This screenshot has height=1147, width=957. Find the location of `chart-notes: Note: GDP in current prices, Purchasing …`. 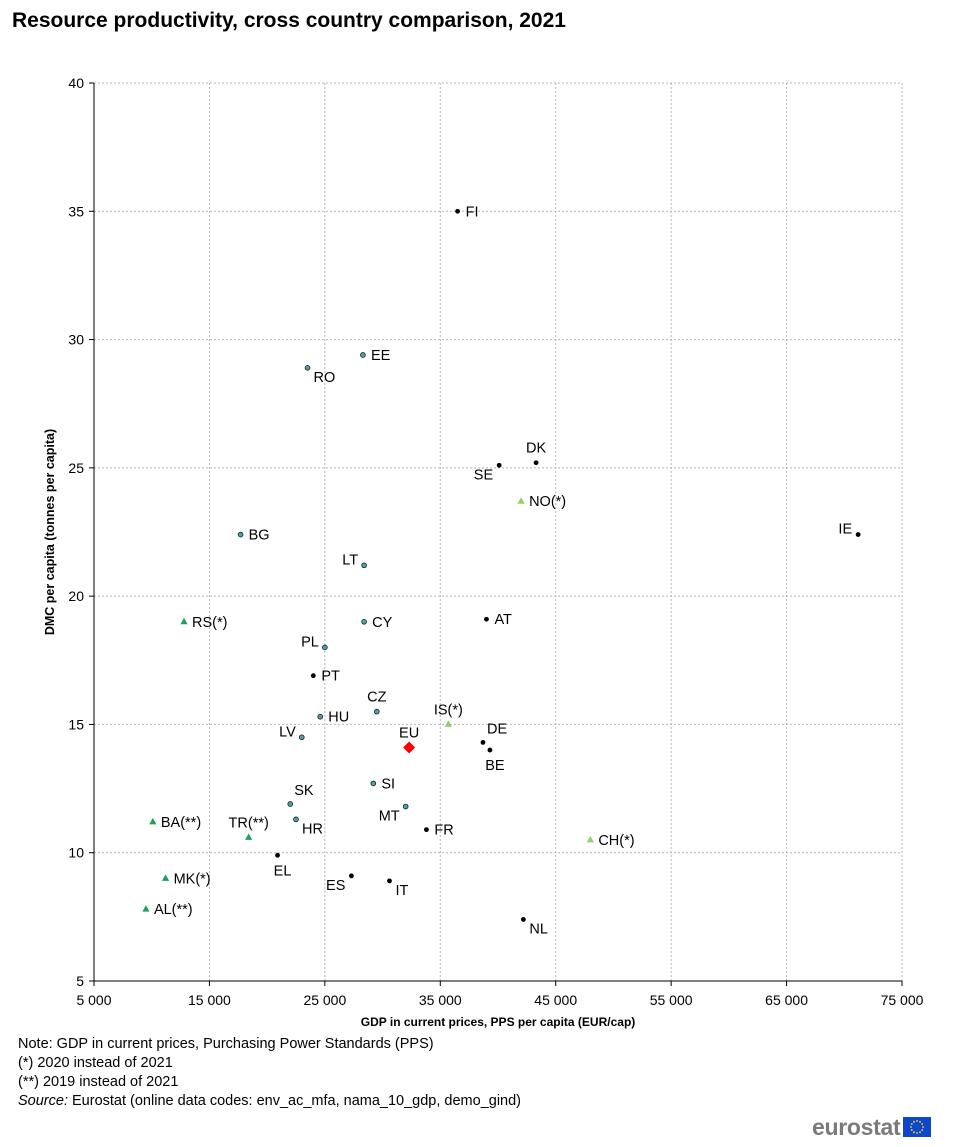

chart-notes: Note: GDP in current prices, Purchasing … is located at coordinates (269, 1073).